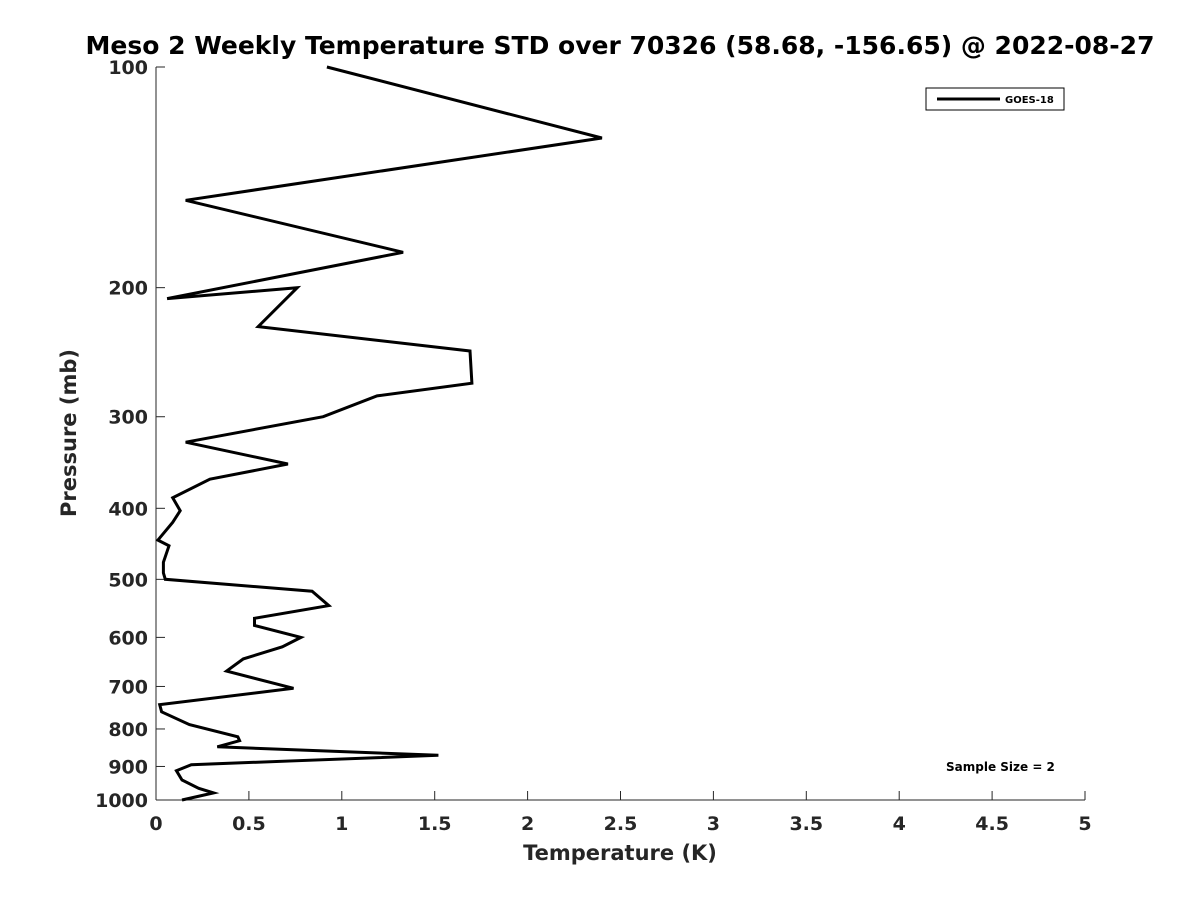 This screenshot has height=900, width=1200. I want to click on y-tick-label: 600, so click(128, 638).